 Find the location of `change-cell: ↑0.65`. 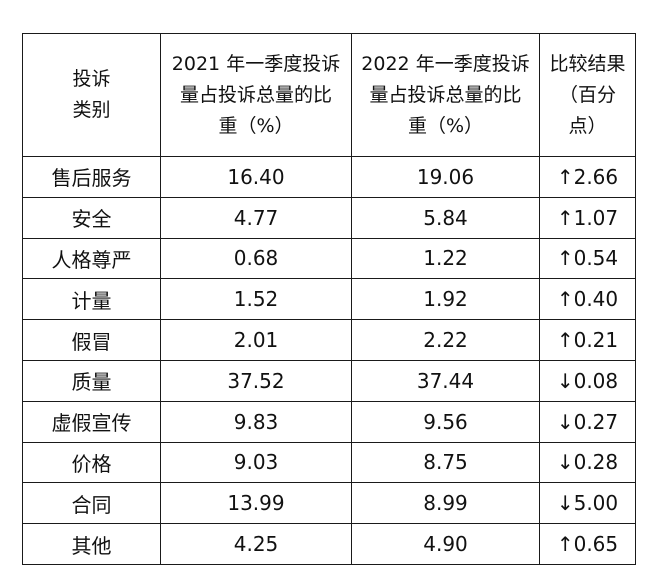

change-cell: ↑0.65 is located at coordinates (587, 544).